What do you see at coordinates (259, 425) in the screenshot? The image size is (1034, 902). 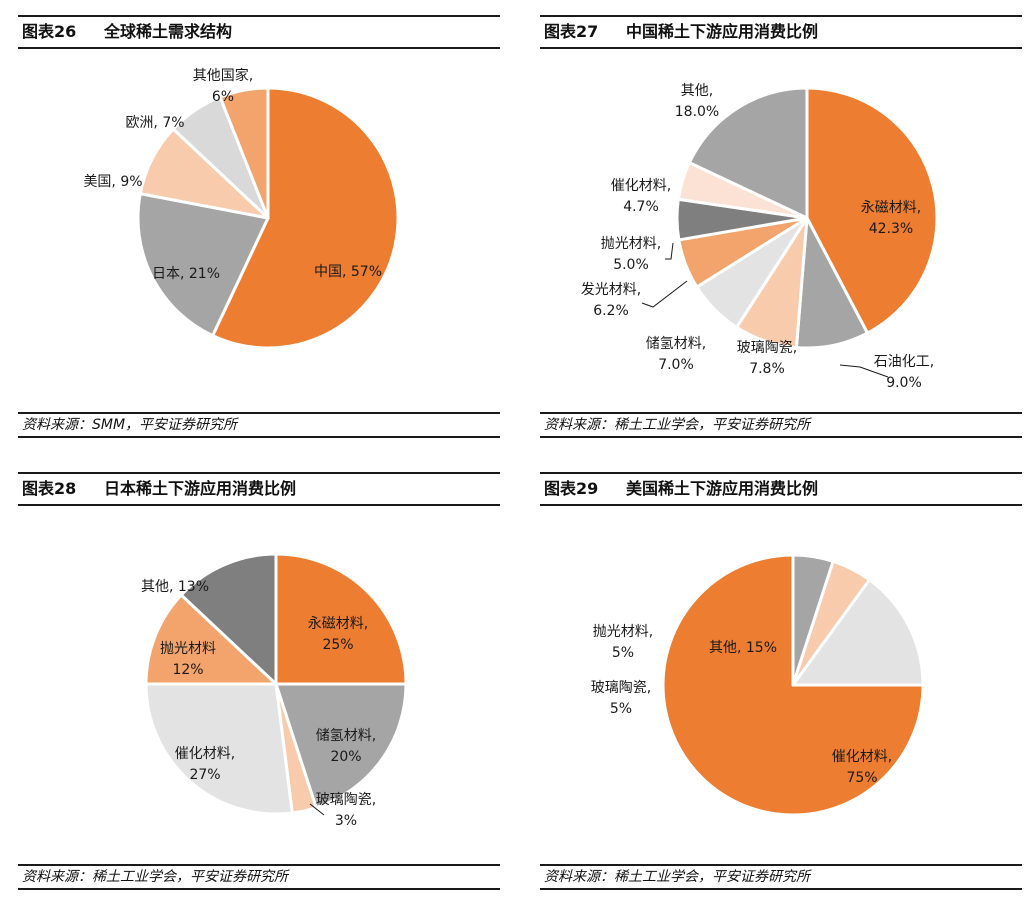 I see `source-note: 资料来源：SMM，平安证券研究所` at bounding box center [259, 425].